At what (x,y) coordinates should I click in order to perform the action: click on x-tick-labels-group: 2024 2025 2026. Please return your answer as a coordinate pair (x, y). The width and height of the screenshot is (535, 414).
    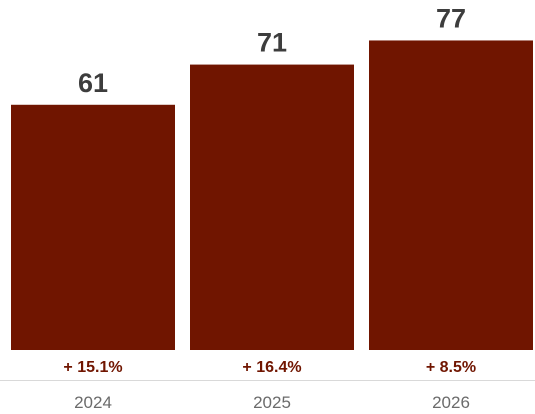
    Looking at the image, I should click on (272, 402).